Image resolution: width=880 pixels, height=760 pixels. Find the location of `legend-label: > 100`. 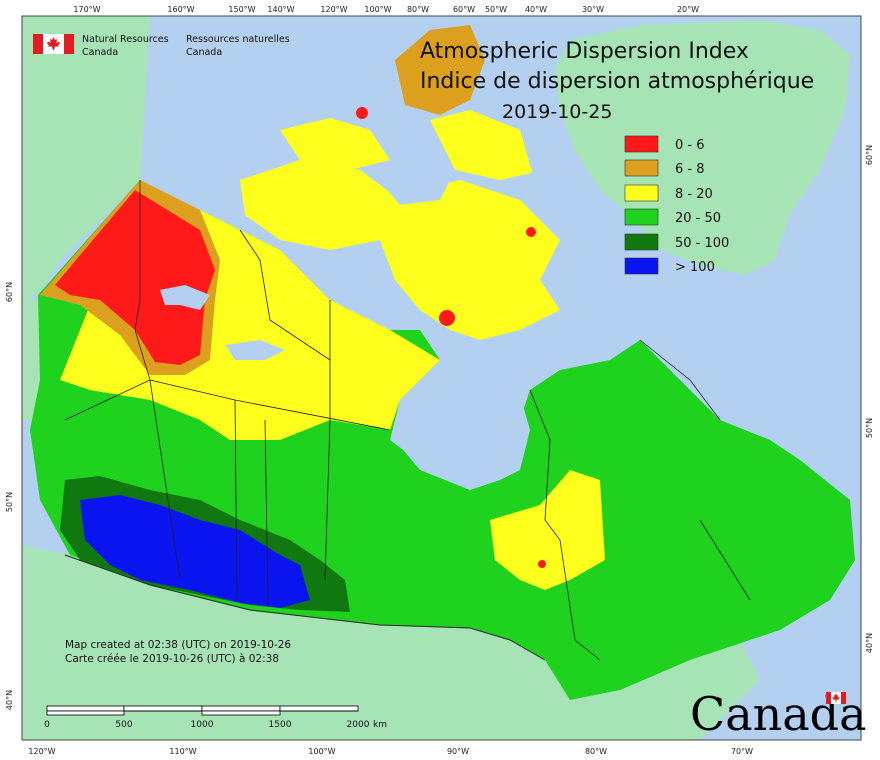

legend-label: > 100 is located at coordinates (695, 267).